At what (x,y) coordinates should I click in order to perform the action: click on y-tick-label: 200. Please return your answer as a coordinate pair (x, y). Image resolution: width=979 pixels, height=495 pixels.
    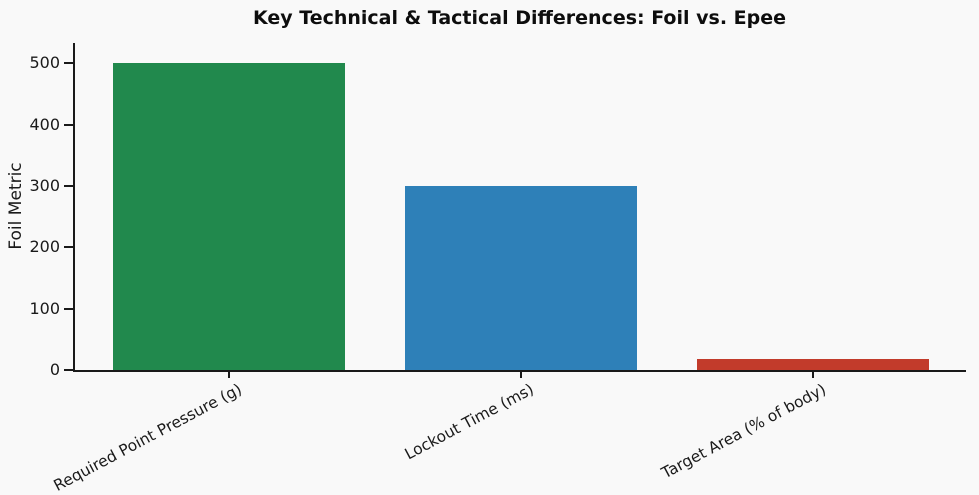
    Looking at the image, I should click on (44, 247).